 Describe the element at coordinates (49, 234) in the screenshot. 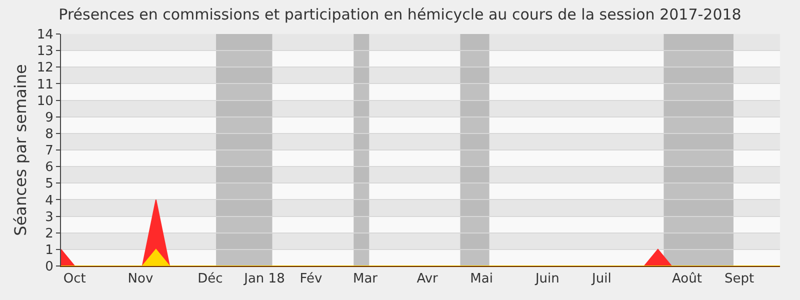

I see `y-tick-label: 2` at that location.